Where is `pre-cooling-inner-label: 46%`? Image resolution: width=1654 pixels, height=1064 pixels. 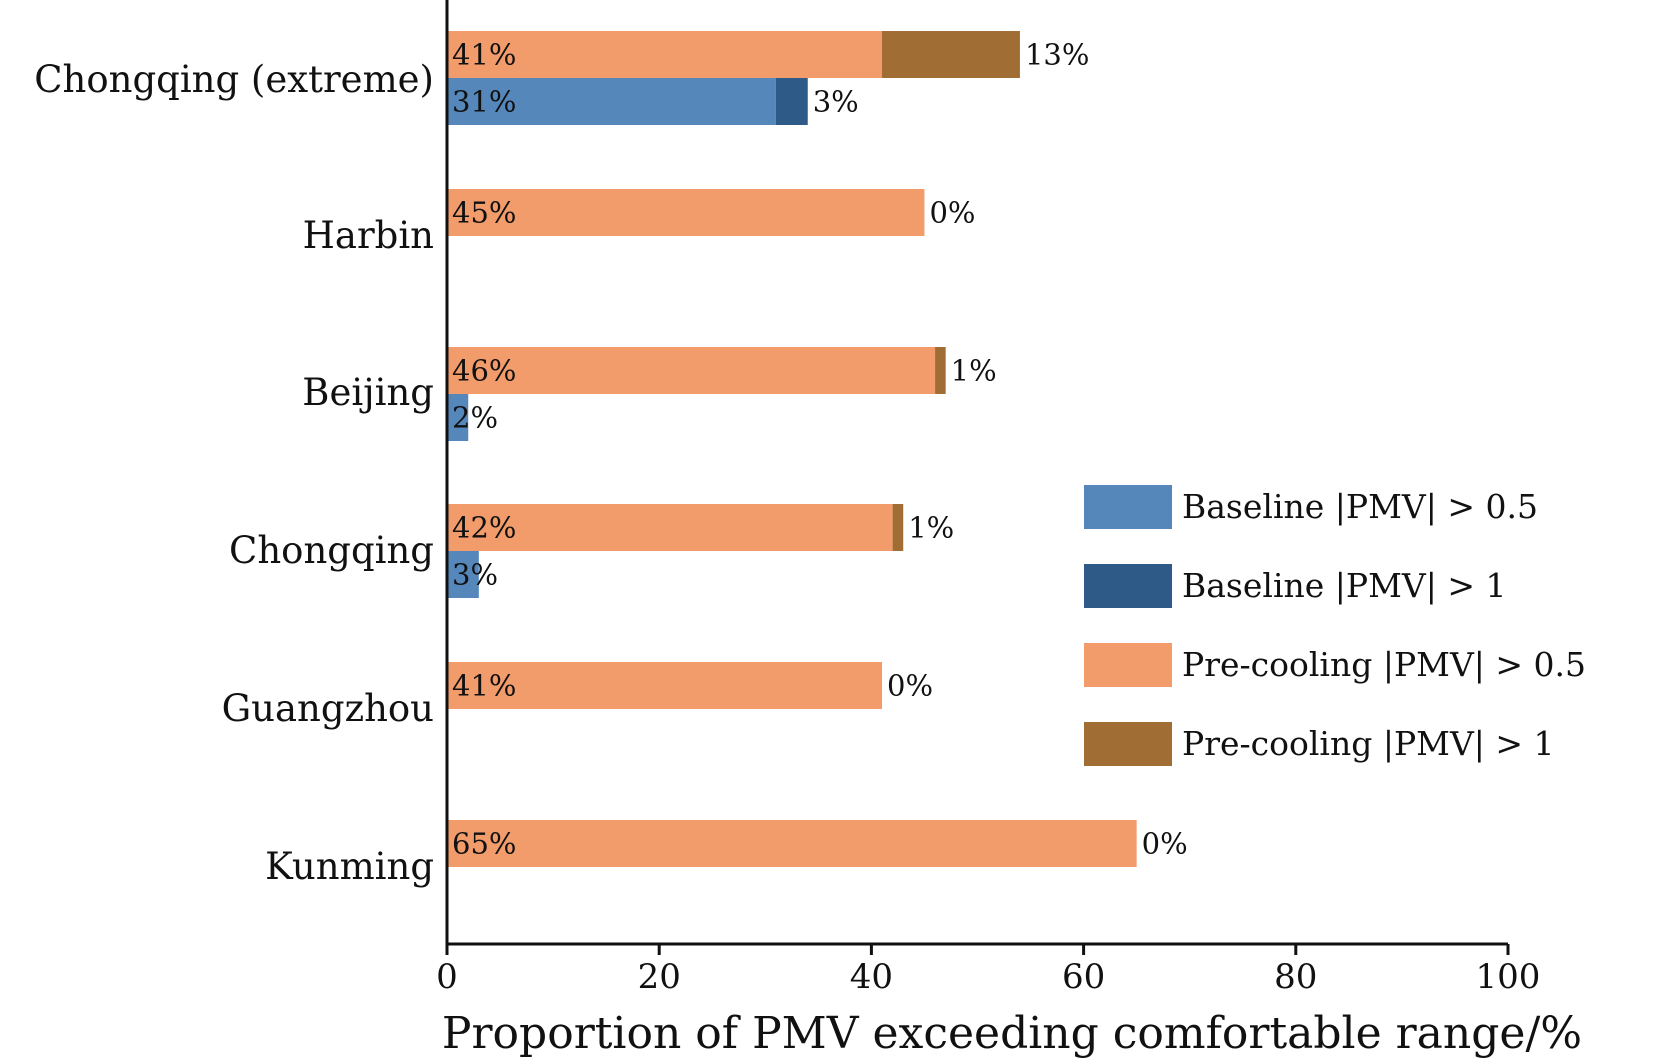
pre-cooling-inner-label: 46% is located at coordinates (484, 371).